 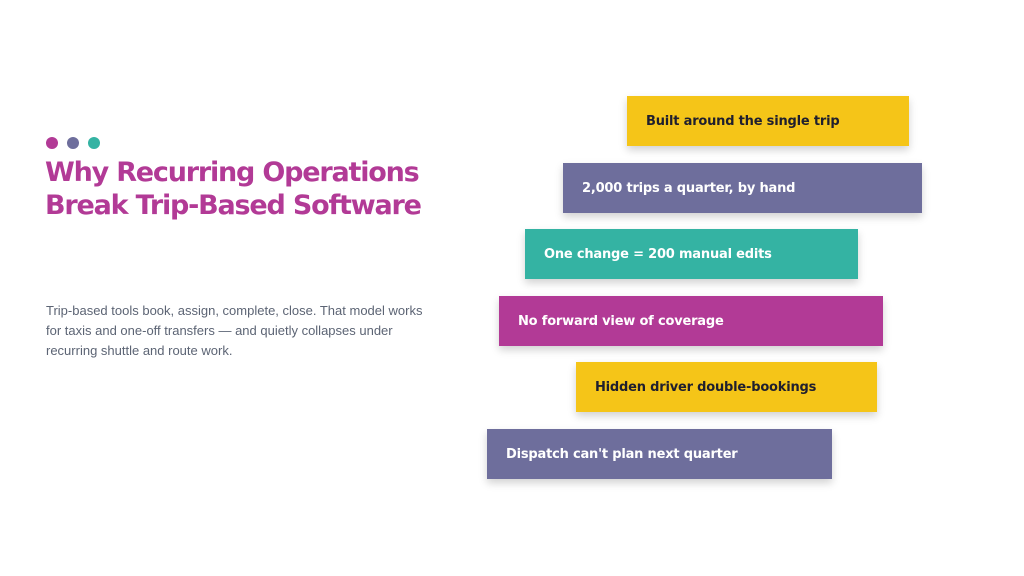 I want to click on slide-title-line-2: Break Trip-Based Software, so click(x=233, y=205).